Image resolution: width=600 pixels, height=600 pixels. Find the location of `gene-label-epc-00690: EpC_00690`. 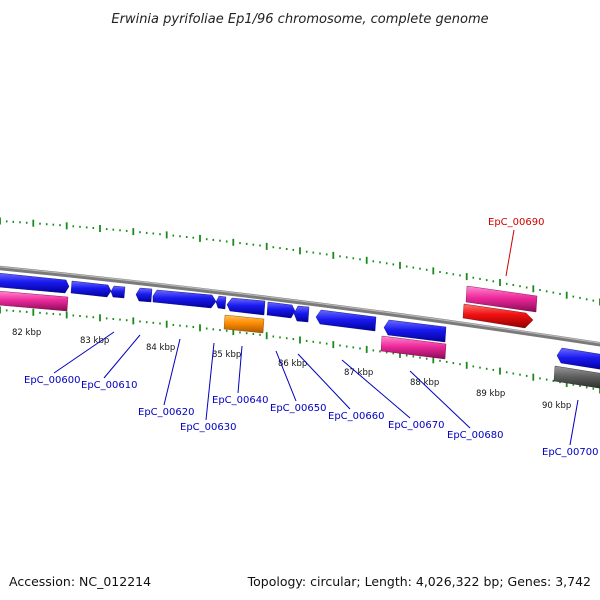

gene-label-epc-00690: EpC_00690 is located at coordinates (516, 222).